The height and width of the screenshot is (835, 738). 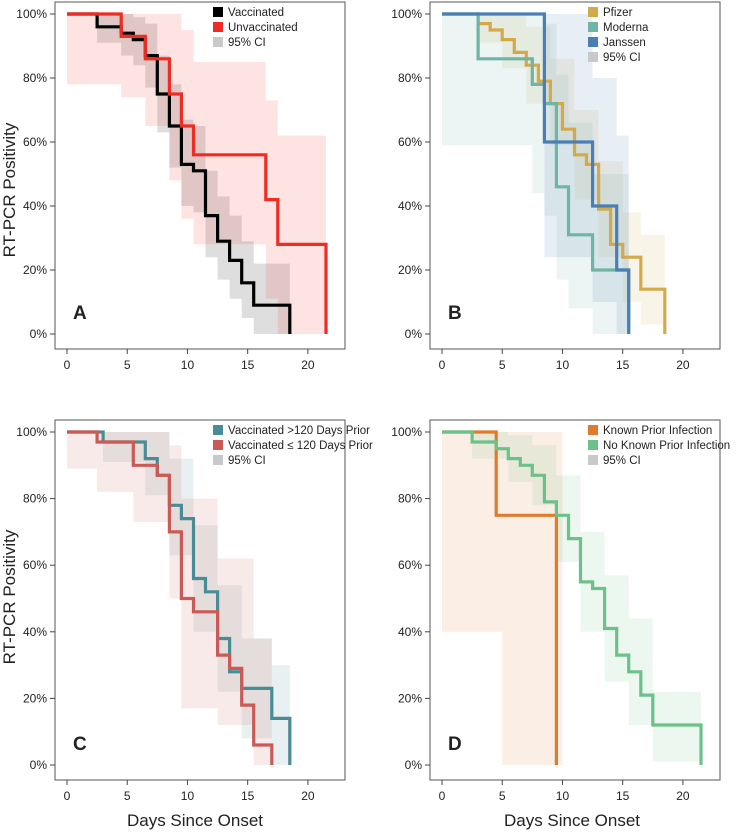 What do you see at coordinates (618, 13) in the screenshot?
I see `legend-label-pfizer: Pfizer` at bounding box center [618, 13].